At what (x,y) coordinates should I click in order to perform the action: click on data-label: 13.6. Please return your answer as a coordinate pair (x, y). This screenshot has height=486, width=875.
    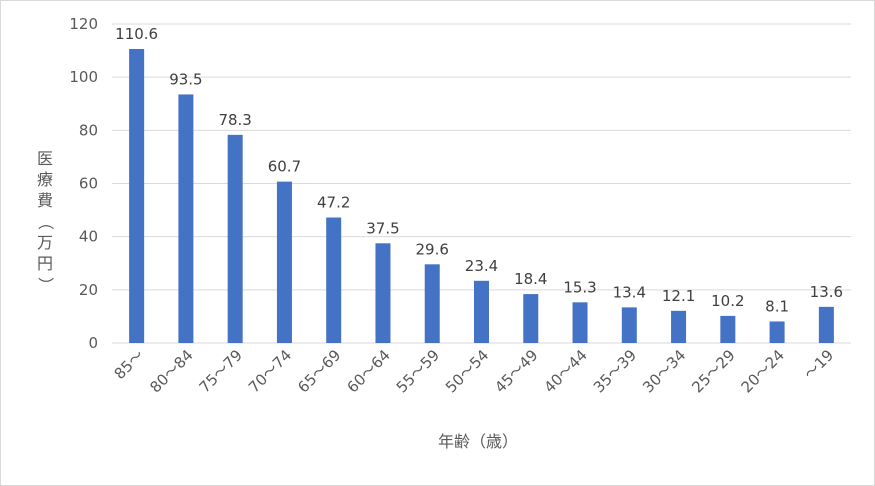
    Looking at the image, I should click on (826, 292).